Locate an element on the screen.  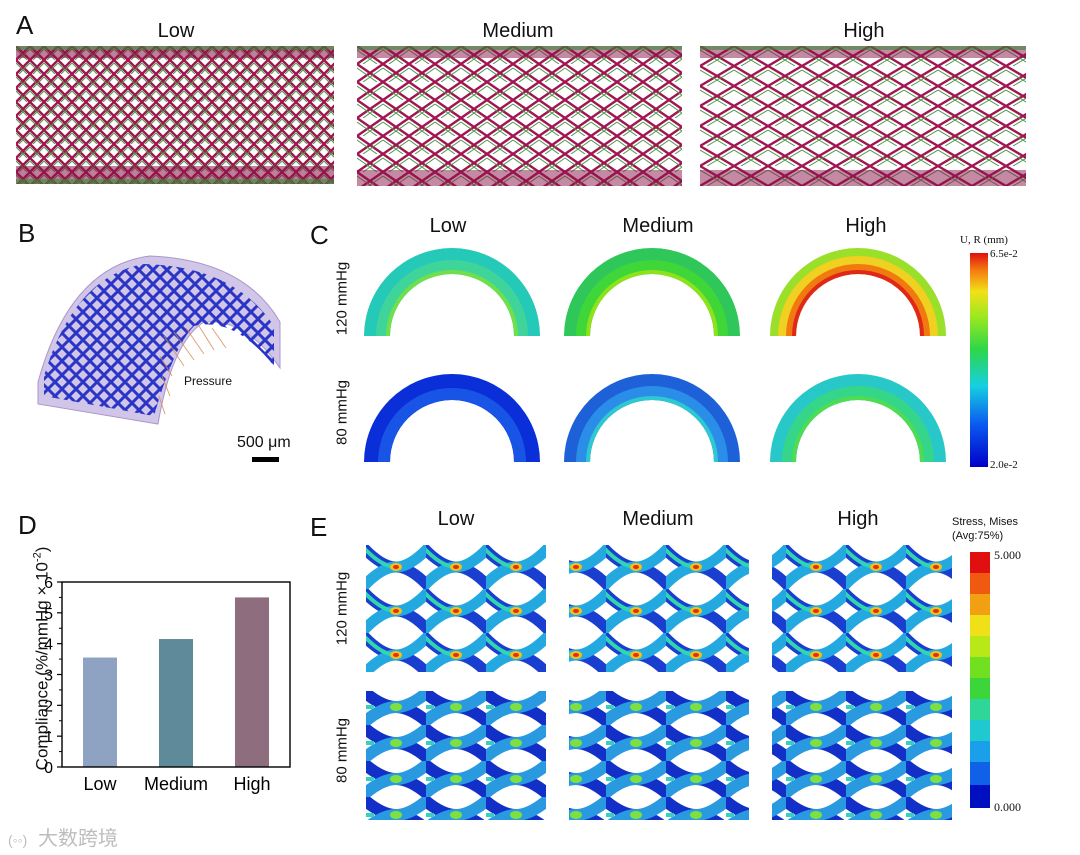
panel-c-row-80: 80 mmHg is located at coordinates (342, 412).